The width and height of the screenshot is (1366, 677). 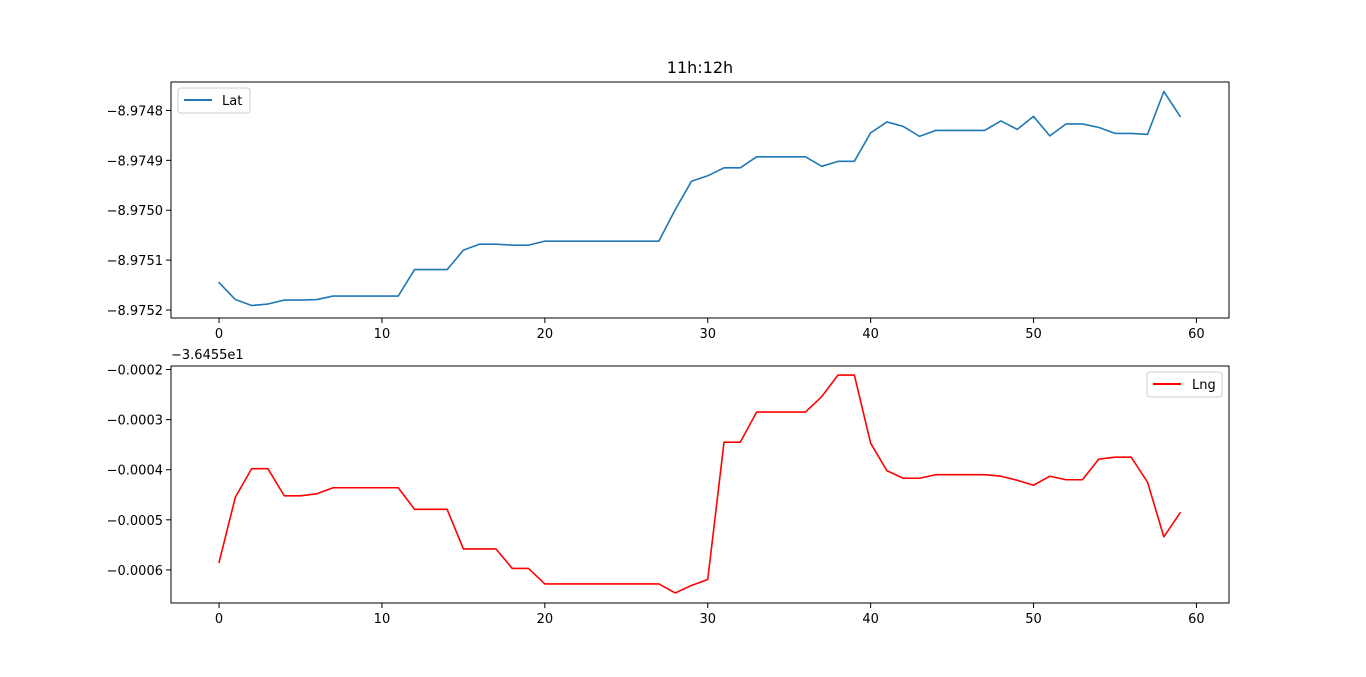 What do you see at coordinates (135, 371) in the screenshot?
I see `y-tick-label: −0.0002` at bounding box center [135, 371].